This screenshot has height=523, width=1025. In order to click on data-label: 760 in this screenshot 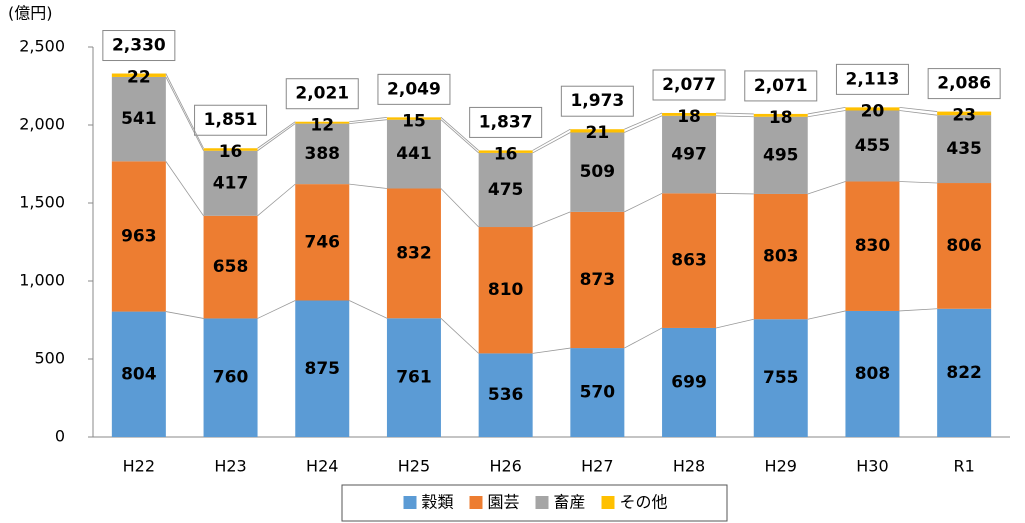, I will do `click(231, 378)`.